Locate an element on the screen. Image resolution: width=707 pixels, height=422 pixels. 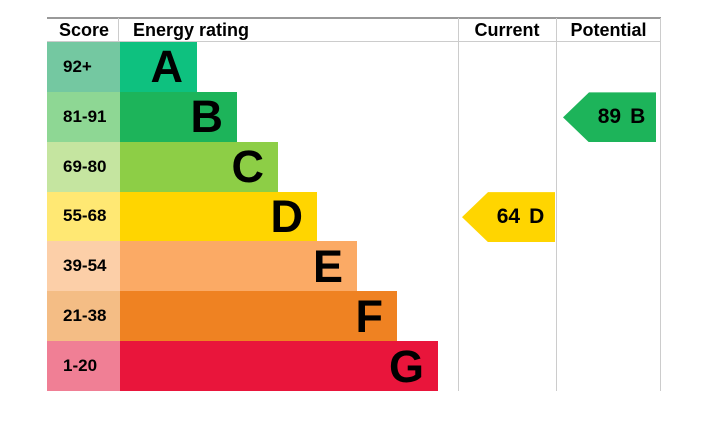
band-letter: A is located at coordinates (167, 67).